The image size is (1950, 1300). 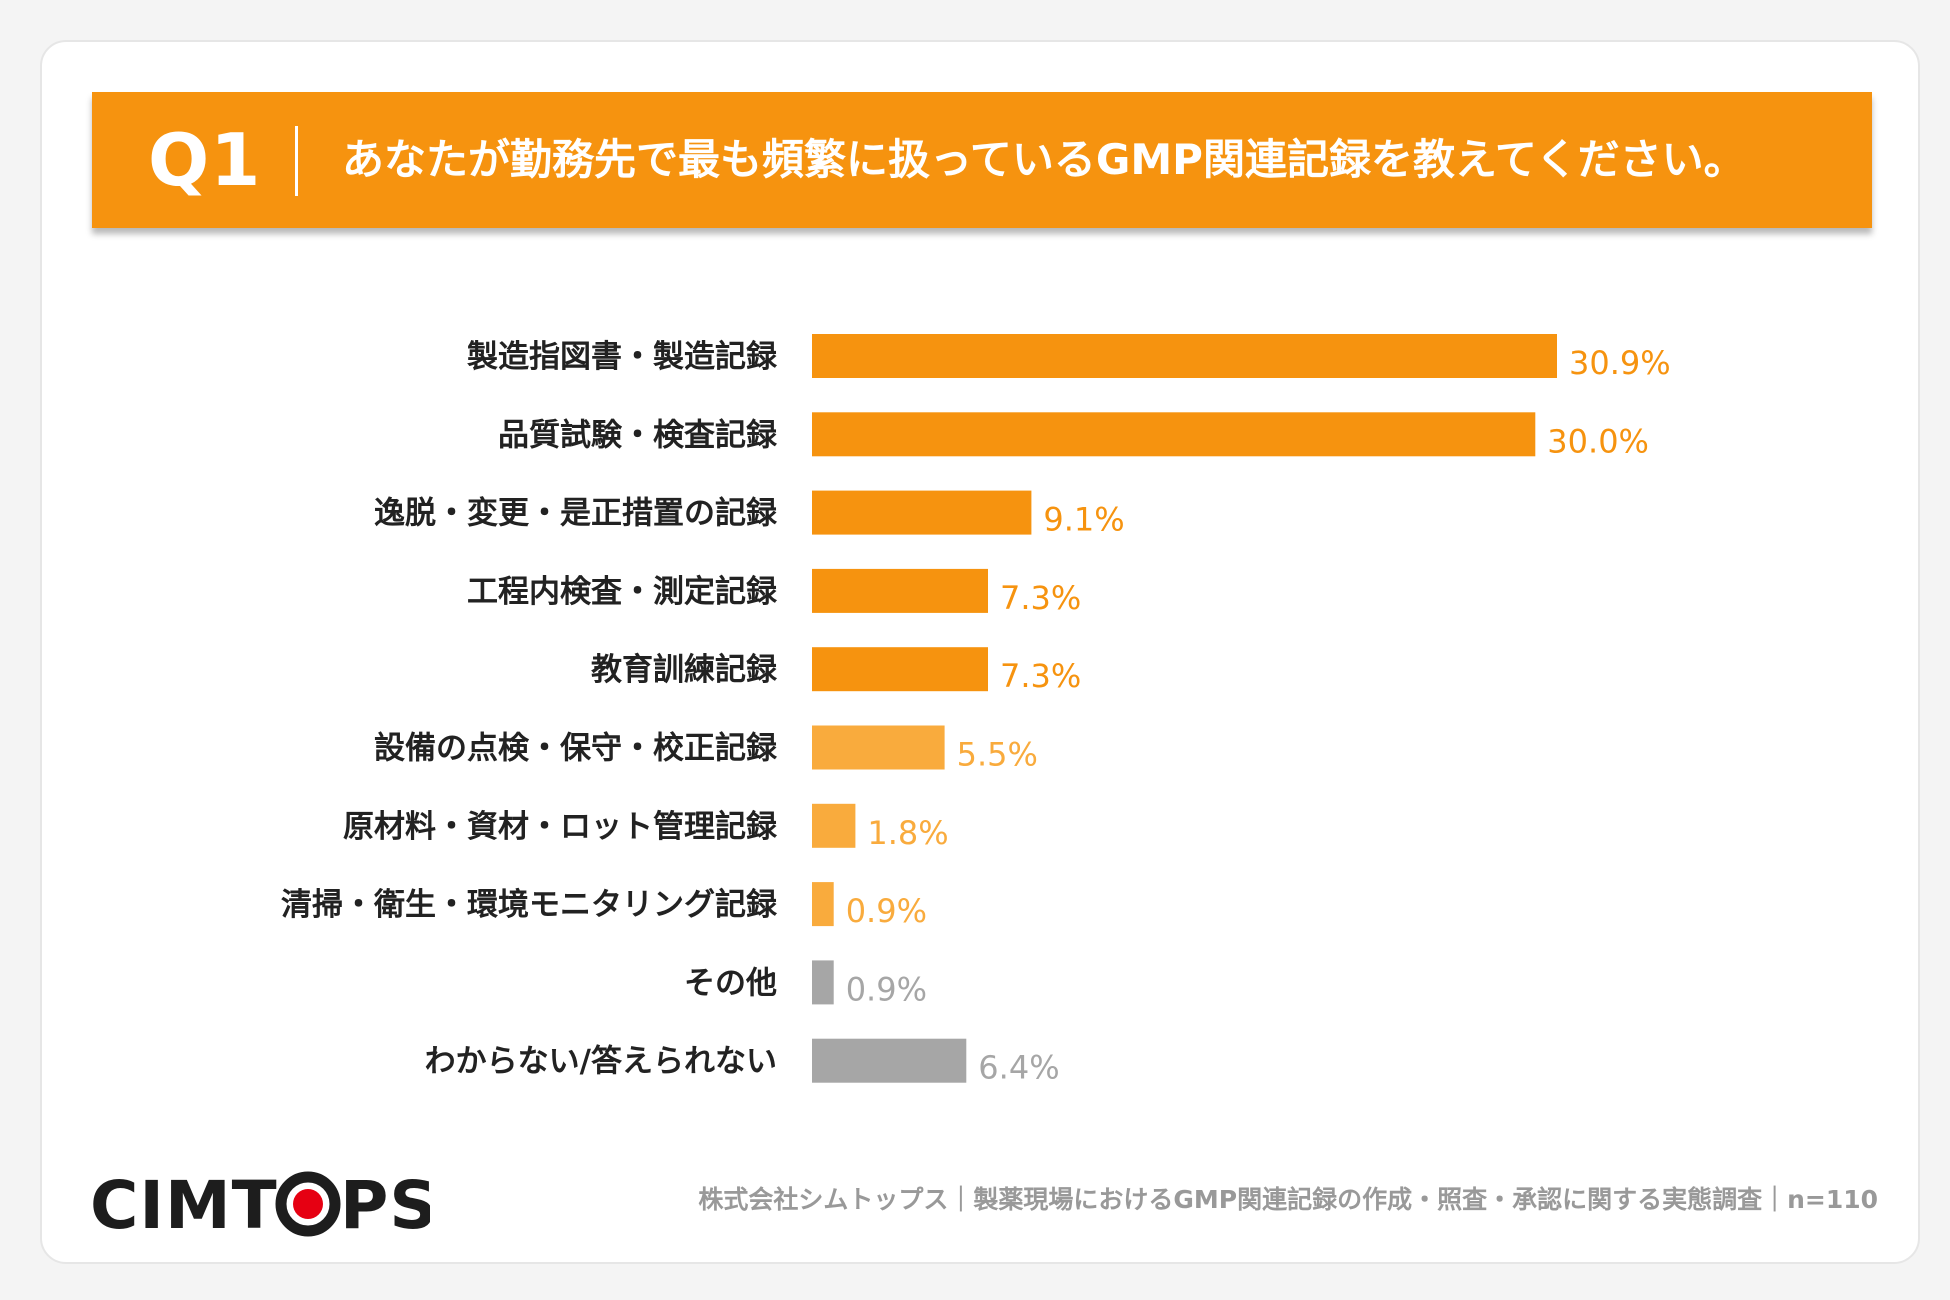 What do you see at coordinates (601, 1062) in the screenshot?
I see `category-label: わからない/答えられない` at bounding box center [601, 1062].